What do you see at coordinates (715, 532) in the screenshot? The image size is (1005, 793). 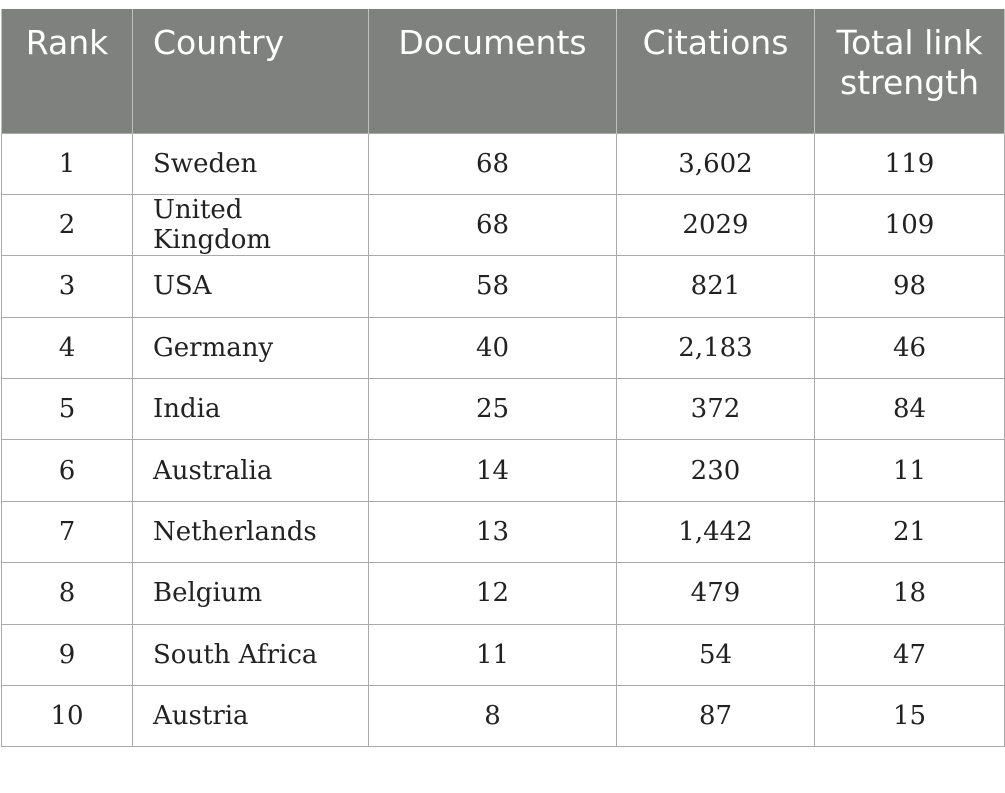 I see `cell-citations: 1,442` at bounding box center [715, 532].